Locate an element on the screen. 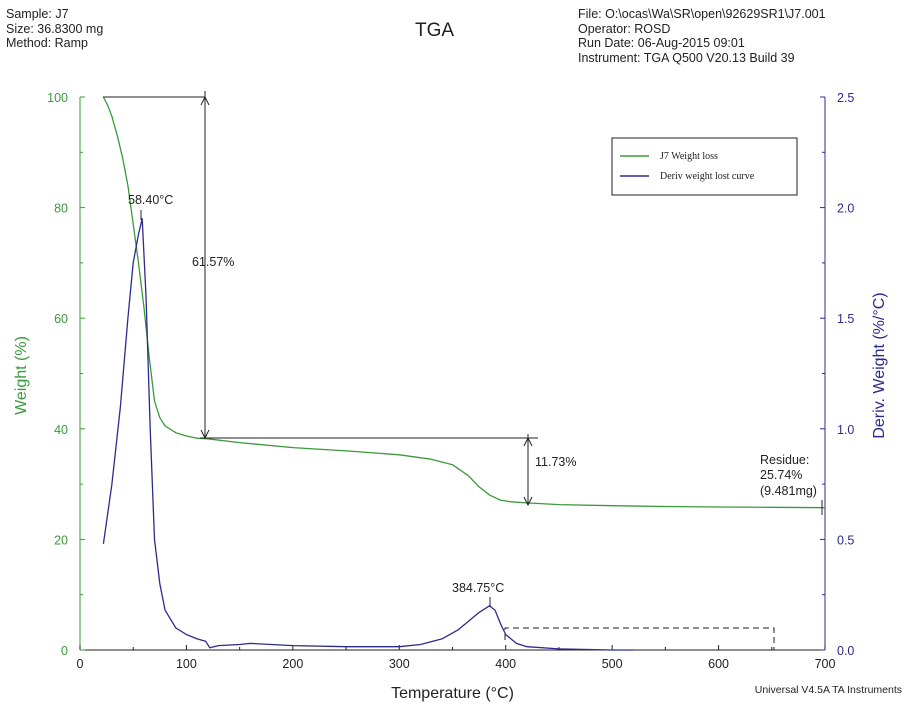 This screenshot has width=908, height=704. y-tick-label: 60 is located at coordinates (61, 319).